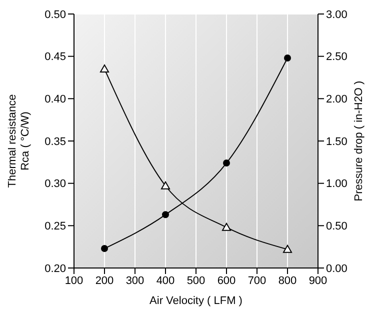 Image resolution: width=380 pixels, height=335 pixels. Describe the element at coordinates (337, 14) in the screenshot. I see `y2-tick-label: 3.00` at that location.